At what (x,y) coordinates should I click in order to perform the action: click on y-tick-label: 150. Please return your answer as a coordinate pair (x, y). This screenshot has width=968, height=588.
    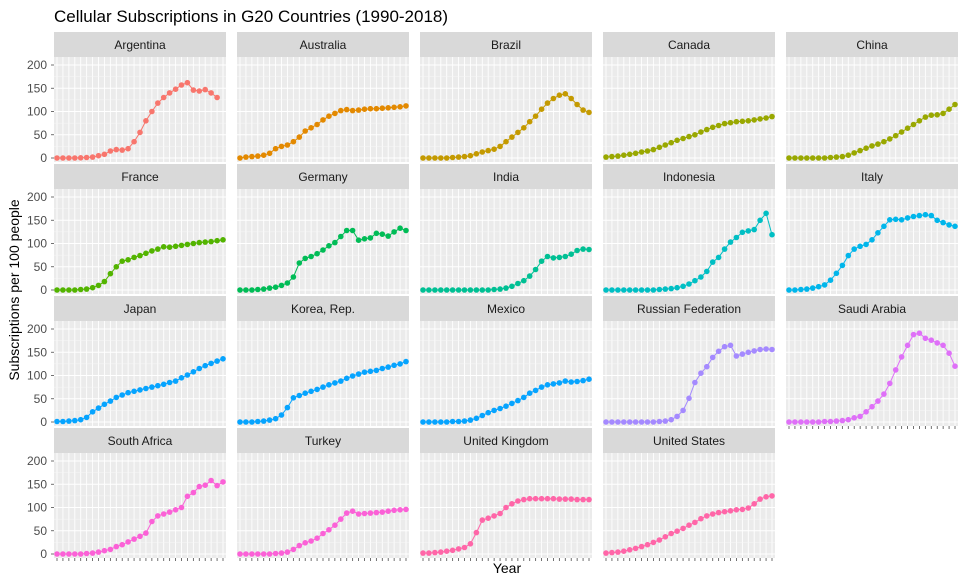
    Looking at the image, I should click on (37, 88).